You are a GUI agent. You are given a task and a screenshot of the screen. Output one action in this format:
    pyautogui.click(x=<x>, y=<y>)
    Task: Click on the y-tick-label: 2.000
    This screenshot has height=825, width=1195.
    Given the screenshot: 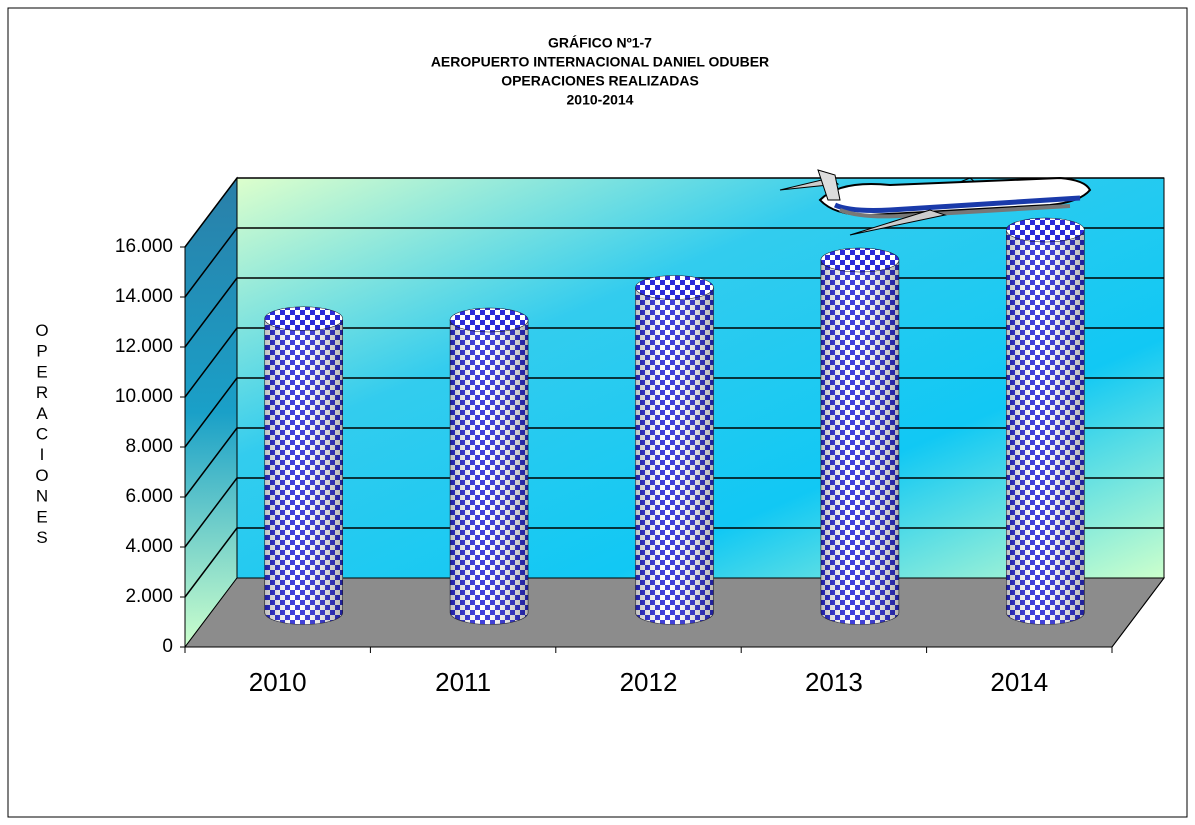 What is the action you would take?
    pyautogui.click(x=149, y=596)
    